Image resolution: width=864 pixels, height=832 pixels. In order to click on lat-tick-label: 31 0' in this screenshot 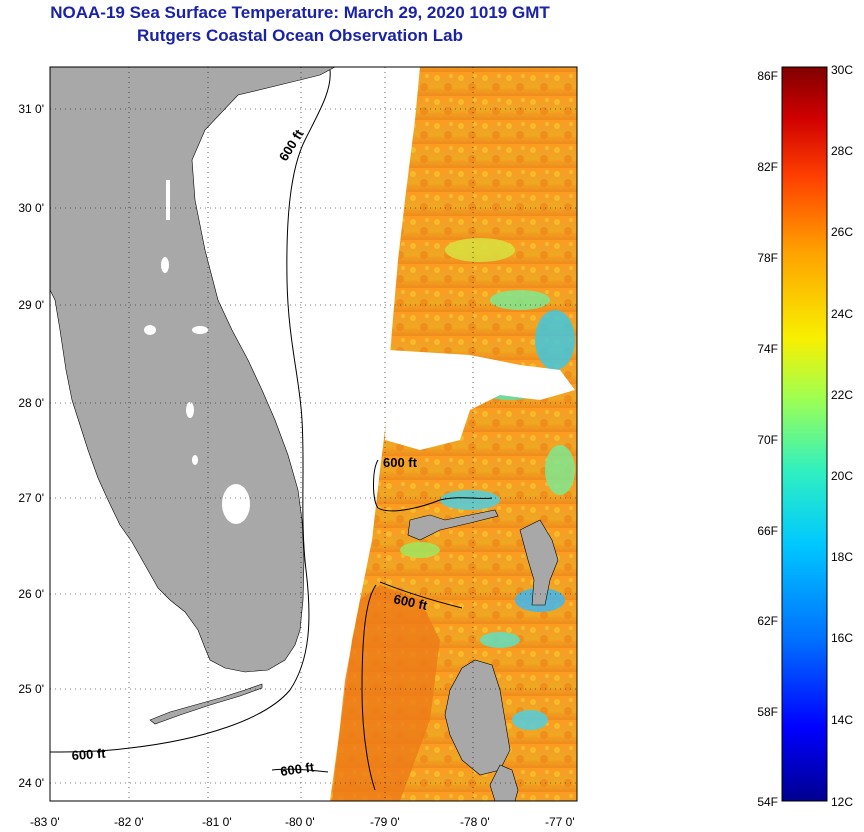, I will do `click(31, 109)`.